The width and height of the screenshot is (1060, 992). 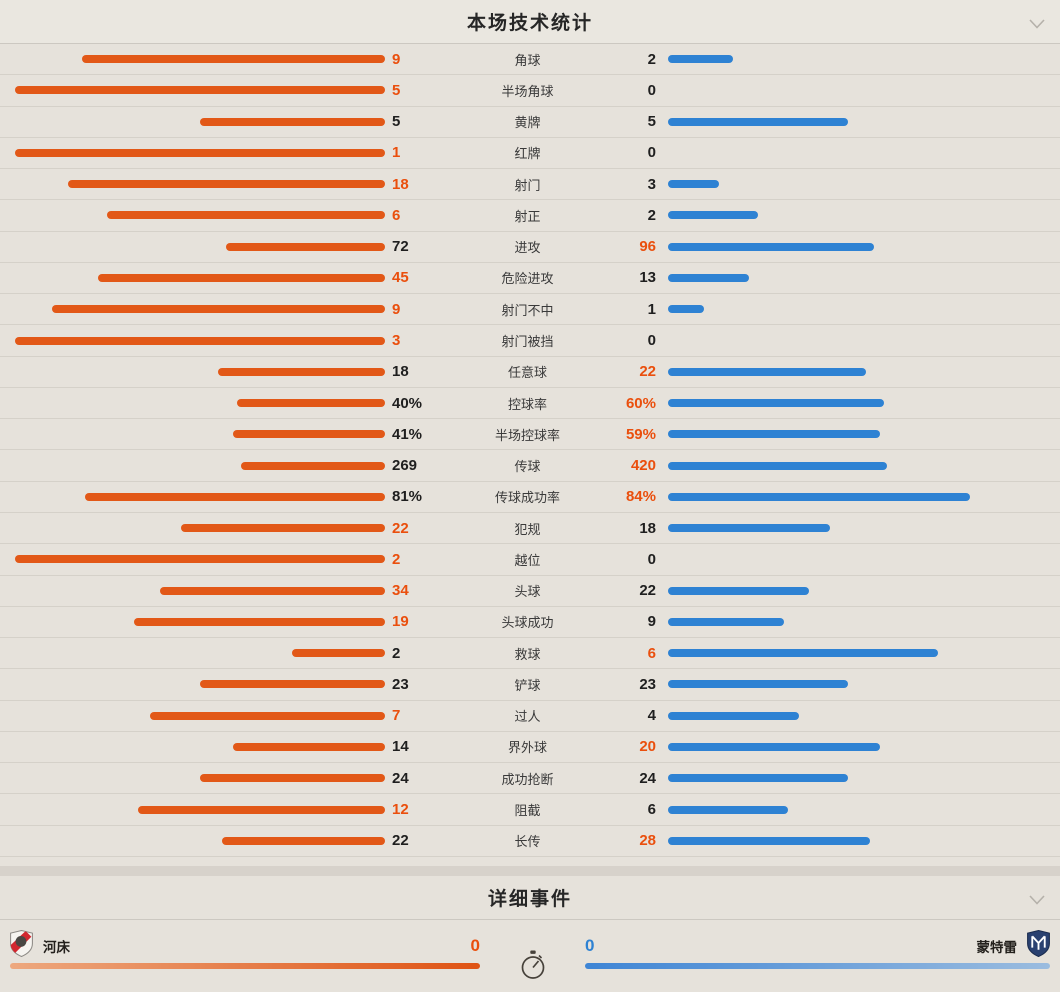 I want to click on stat-label: 角球, so click(x=527, y=60).